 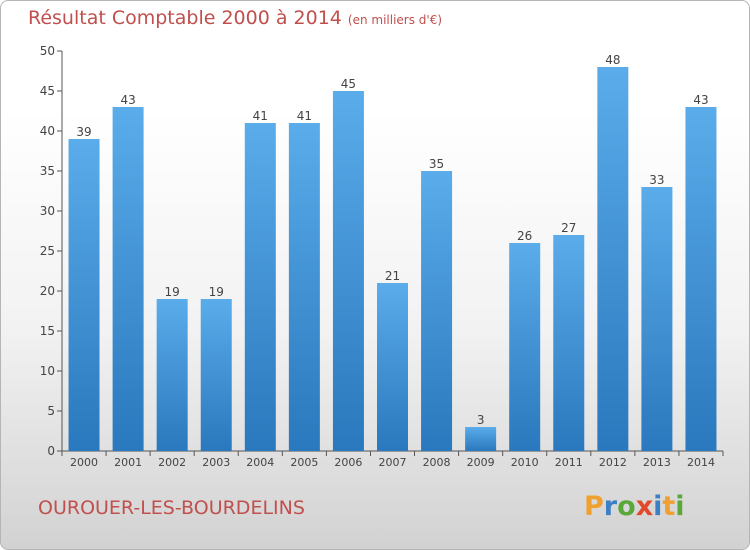 What do you see at coordinates (51, 451) in the screenshot?
I see `y-tick-label: 0` at bounding box center [51, 451].